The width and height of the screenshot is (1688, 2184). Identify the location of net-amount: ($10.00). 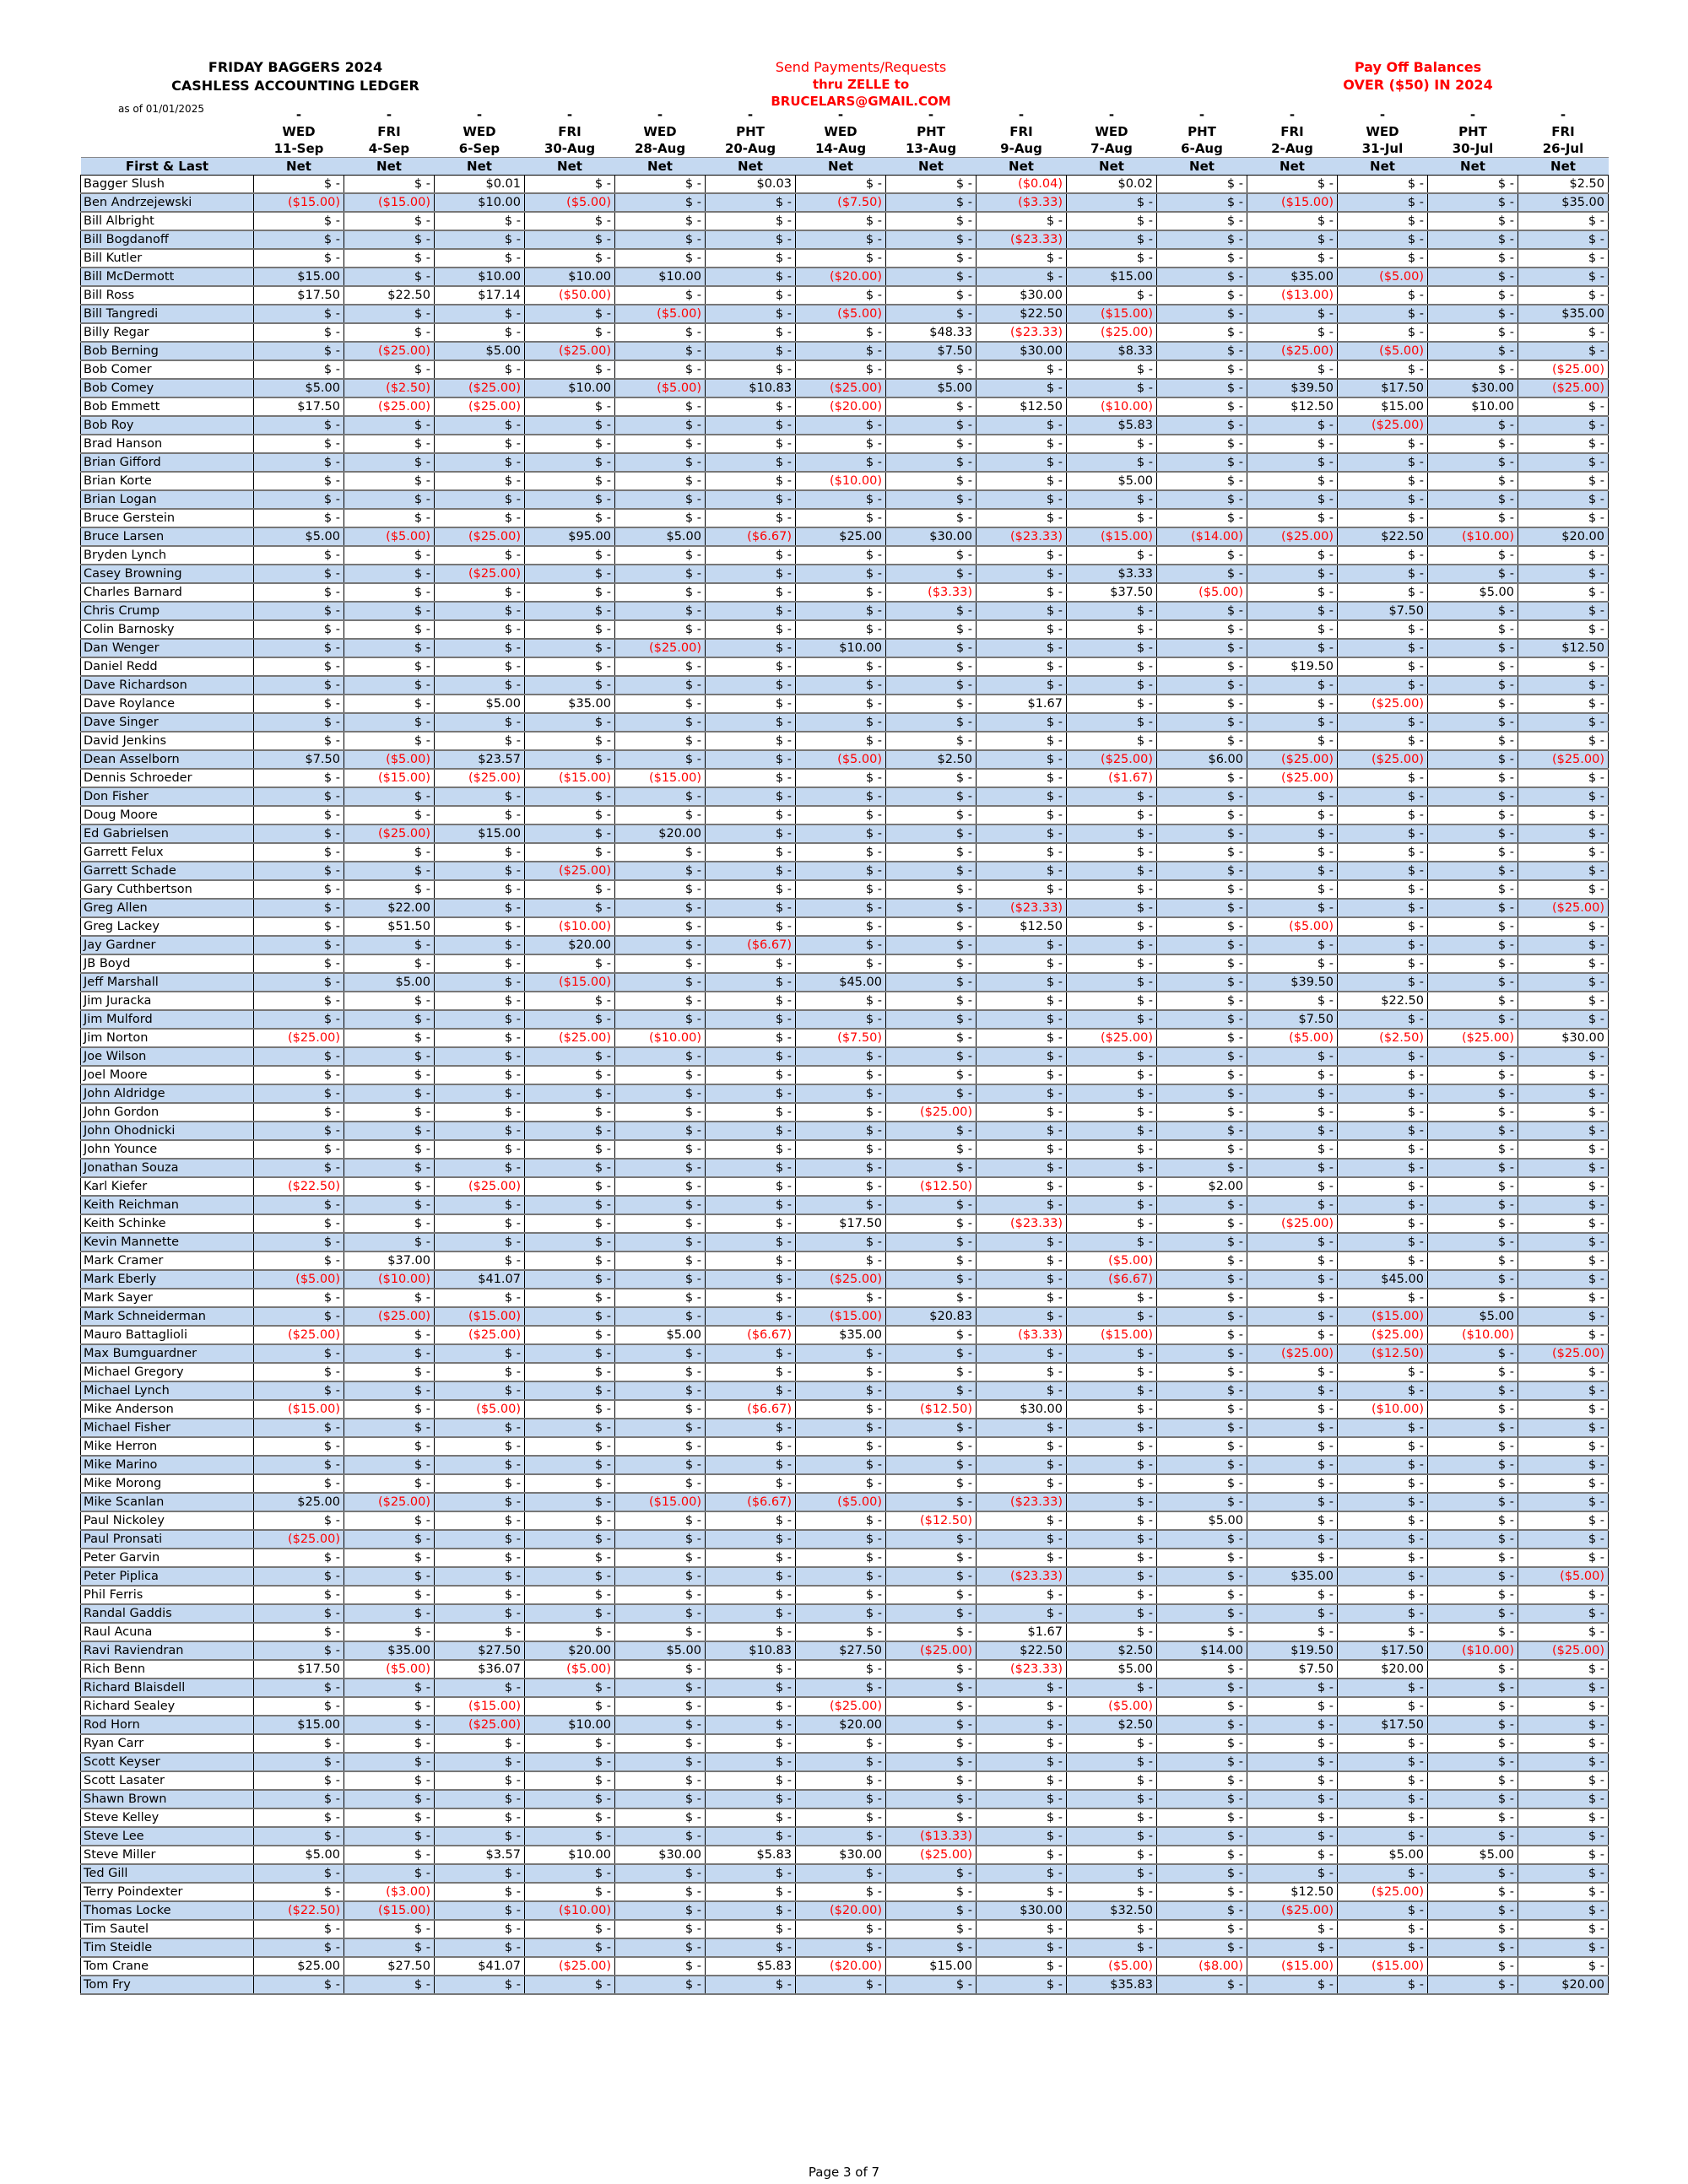
(840, 481).